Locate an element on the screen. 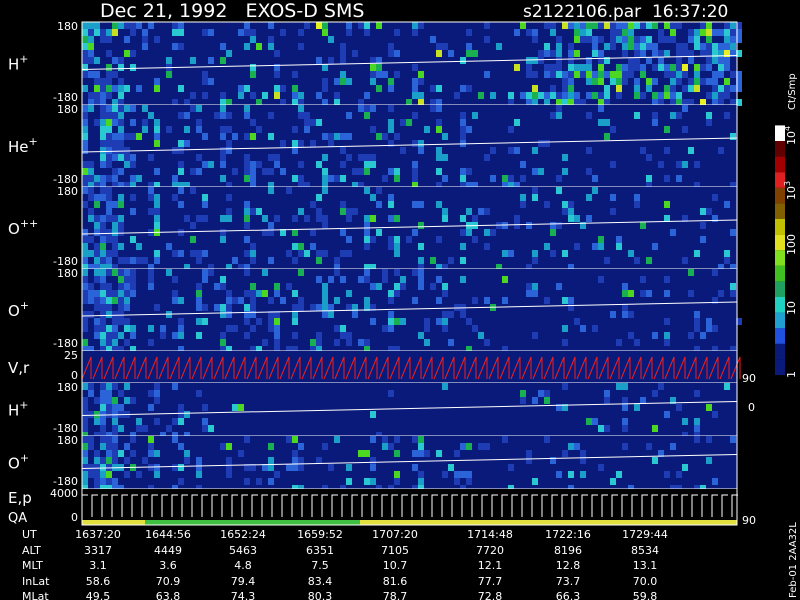  qa-bar-green is located at coordinates (252, 522).